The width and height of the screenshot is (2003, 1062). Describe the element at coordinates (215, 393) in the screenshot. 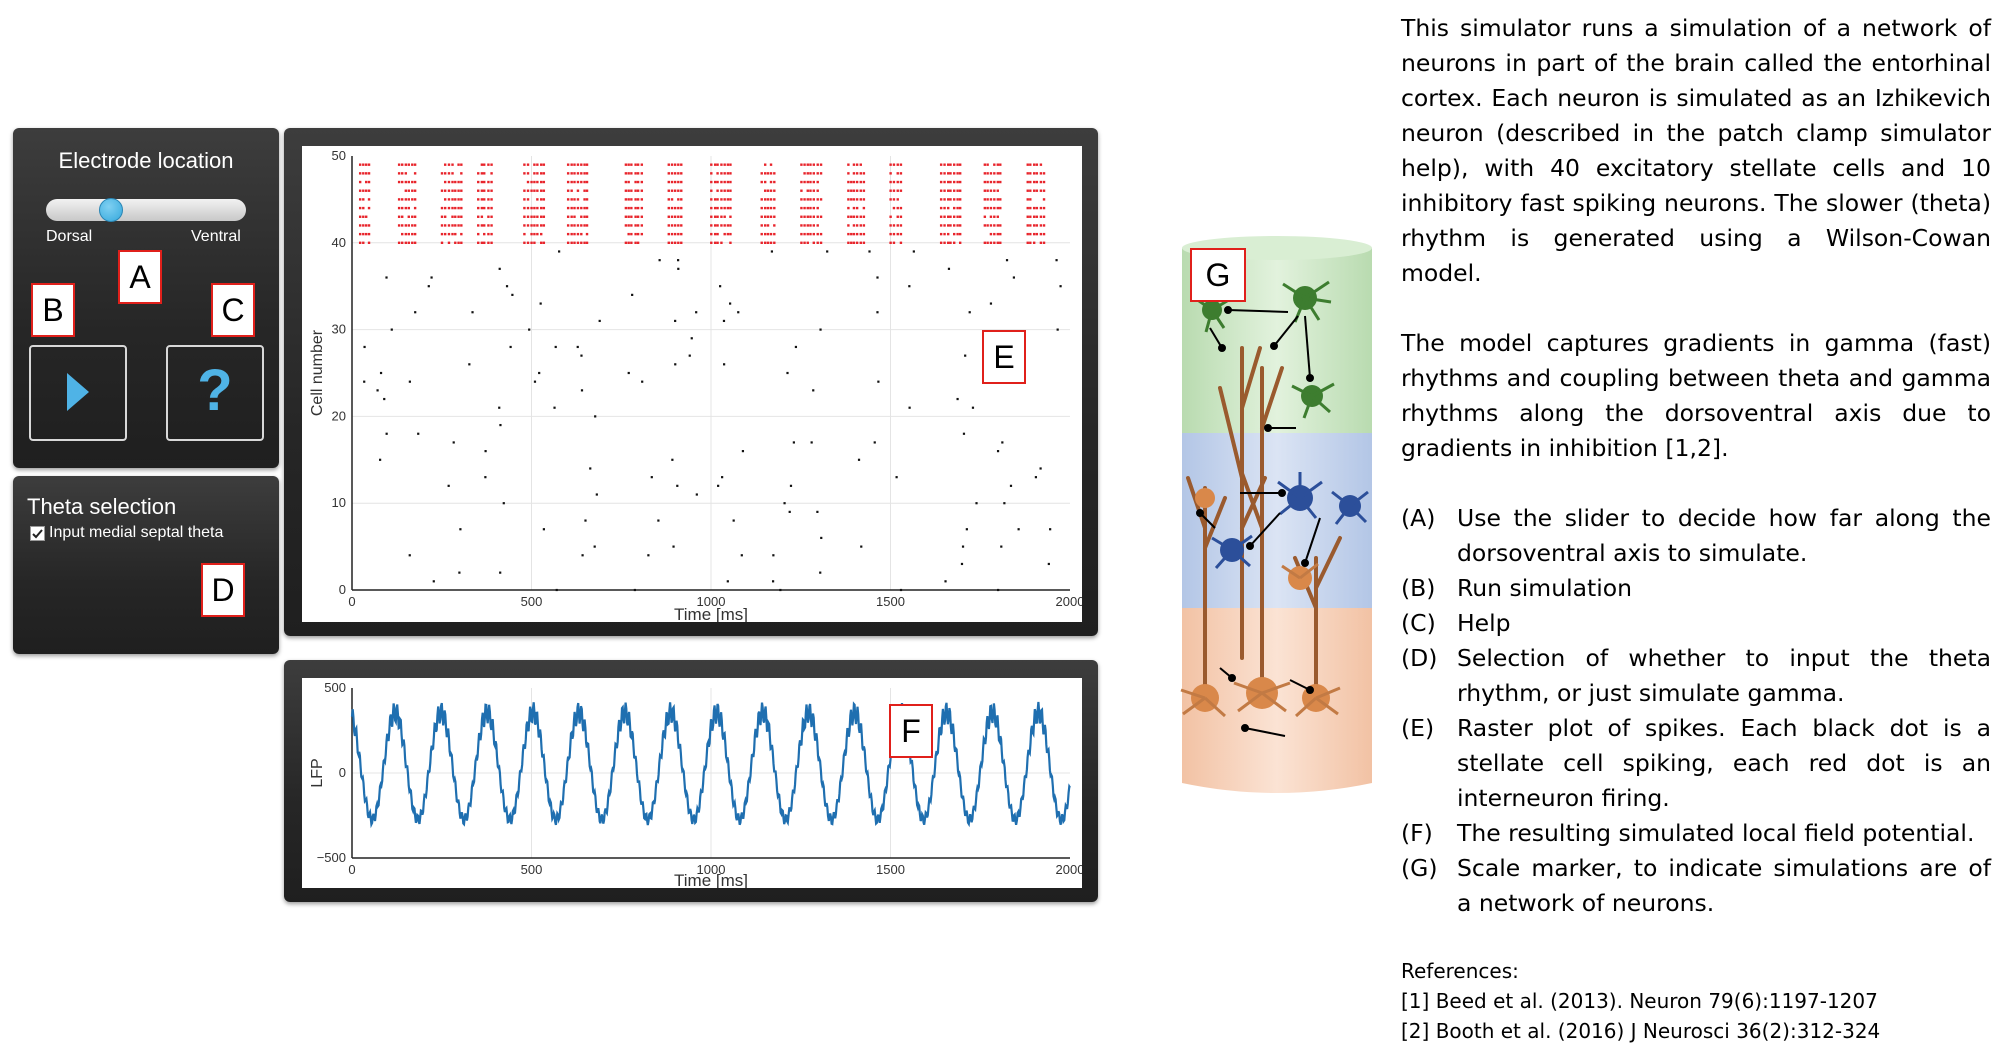

I see `help-button: ?` at that location.